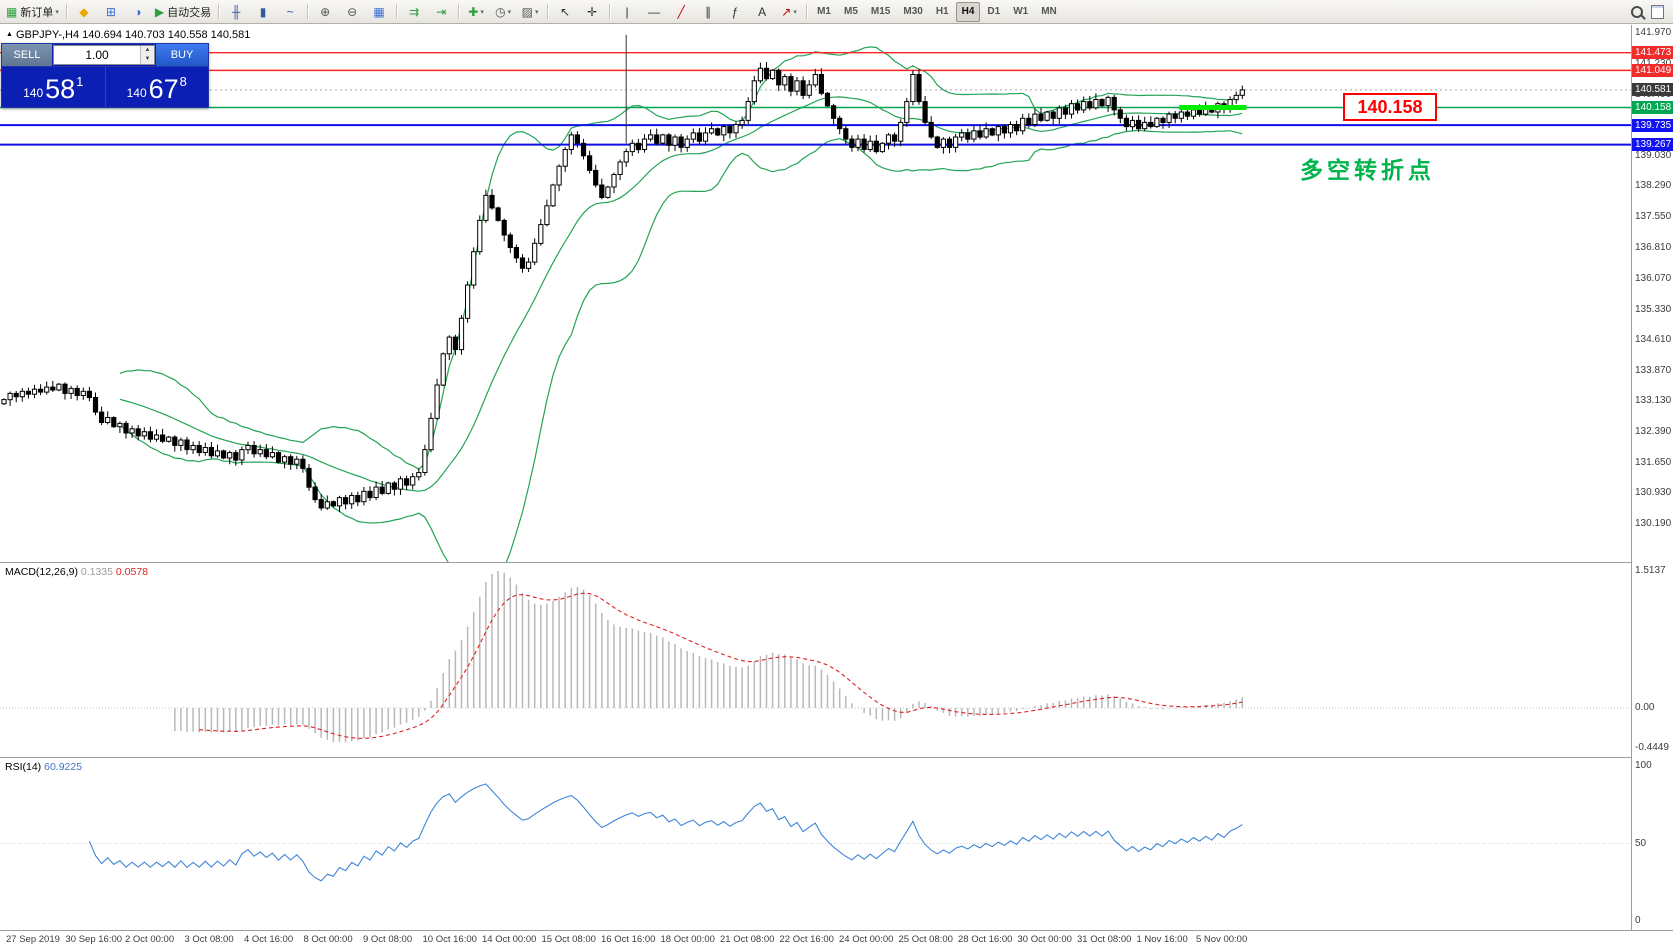 This screenshot has width=1673, height=948. What do you see at coordinates (1653, 401) in the screenshot?
I see `price-tick: 133.130` at bounding box center [1653, 401].